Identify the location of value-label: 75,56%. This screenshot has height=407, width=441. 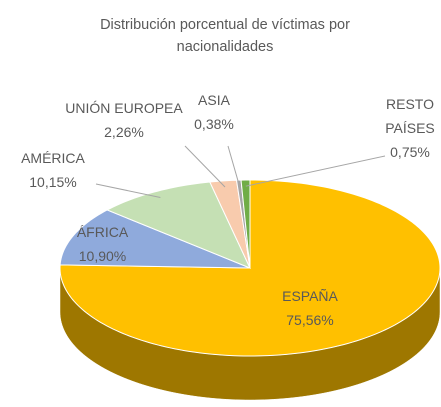
(310, 320).